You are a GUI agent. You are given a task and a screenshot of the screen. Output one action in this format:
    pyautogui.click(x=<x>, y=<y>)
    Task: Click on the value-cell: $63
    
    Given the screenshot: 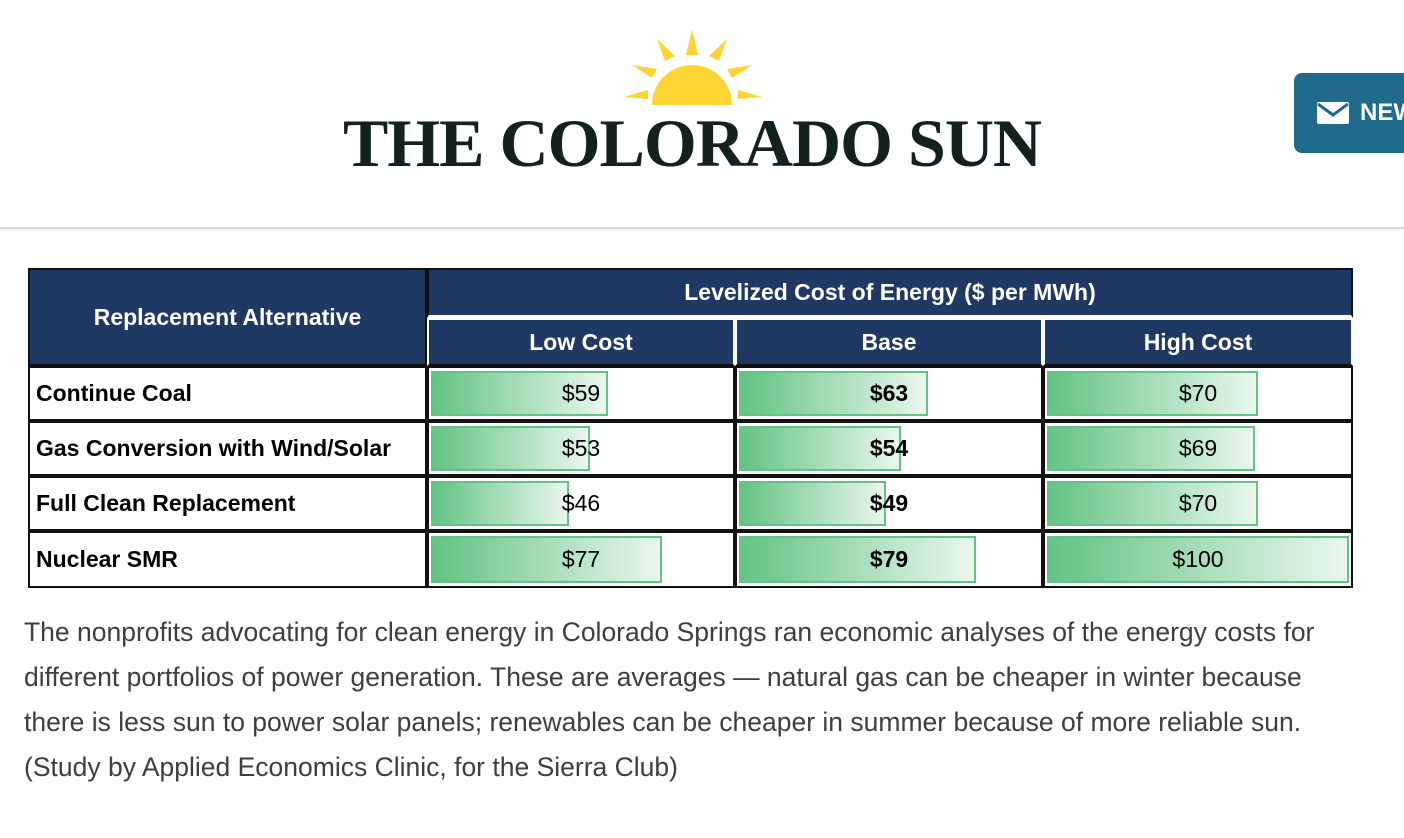 What is the action you would take?
    pyautogui.click(x=889, y=393)
    